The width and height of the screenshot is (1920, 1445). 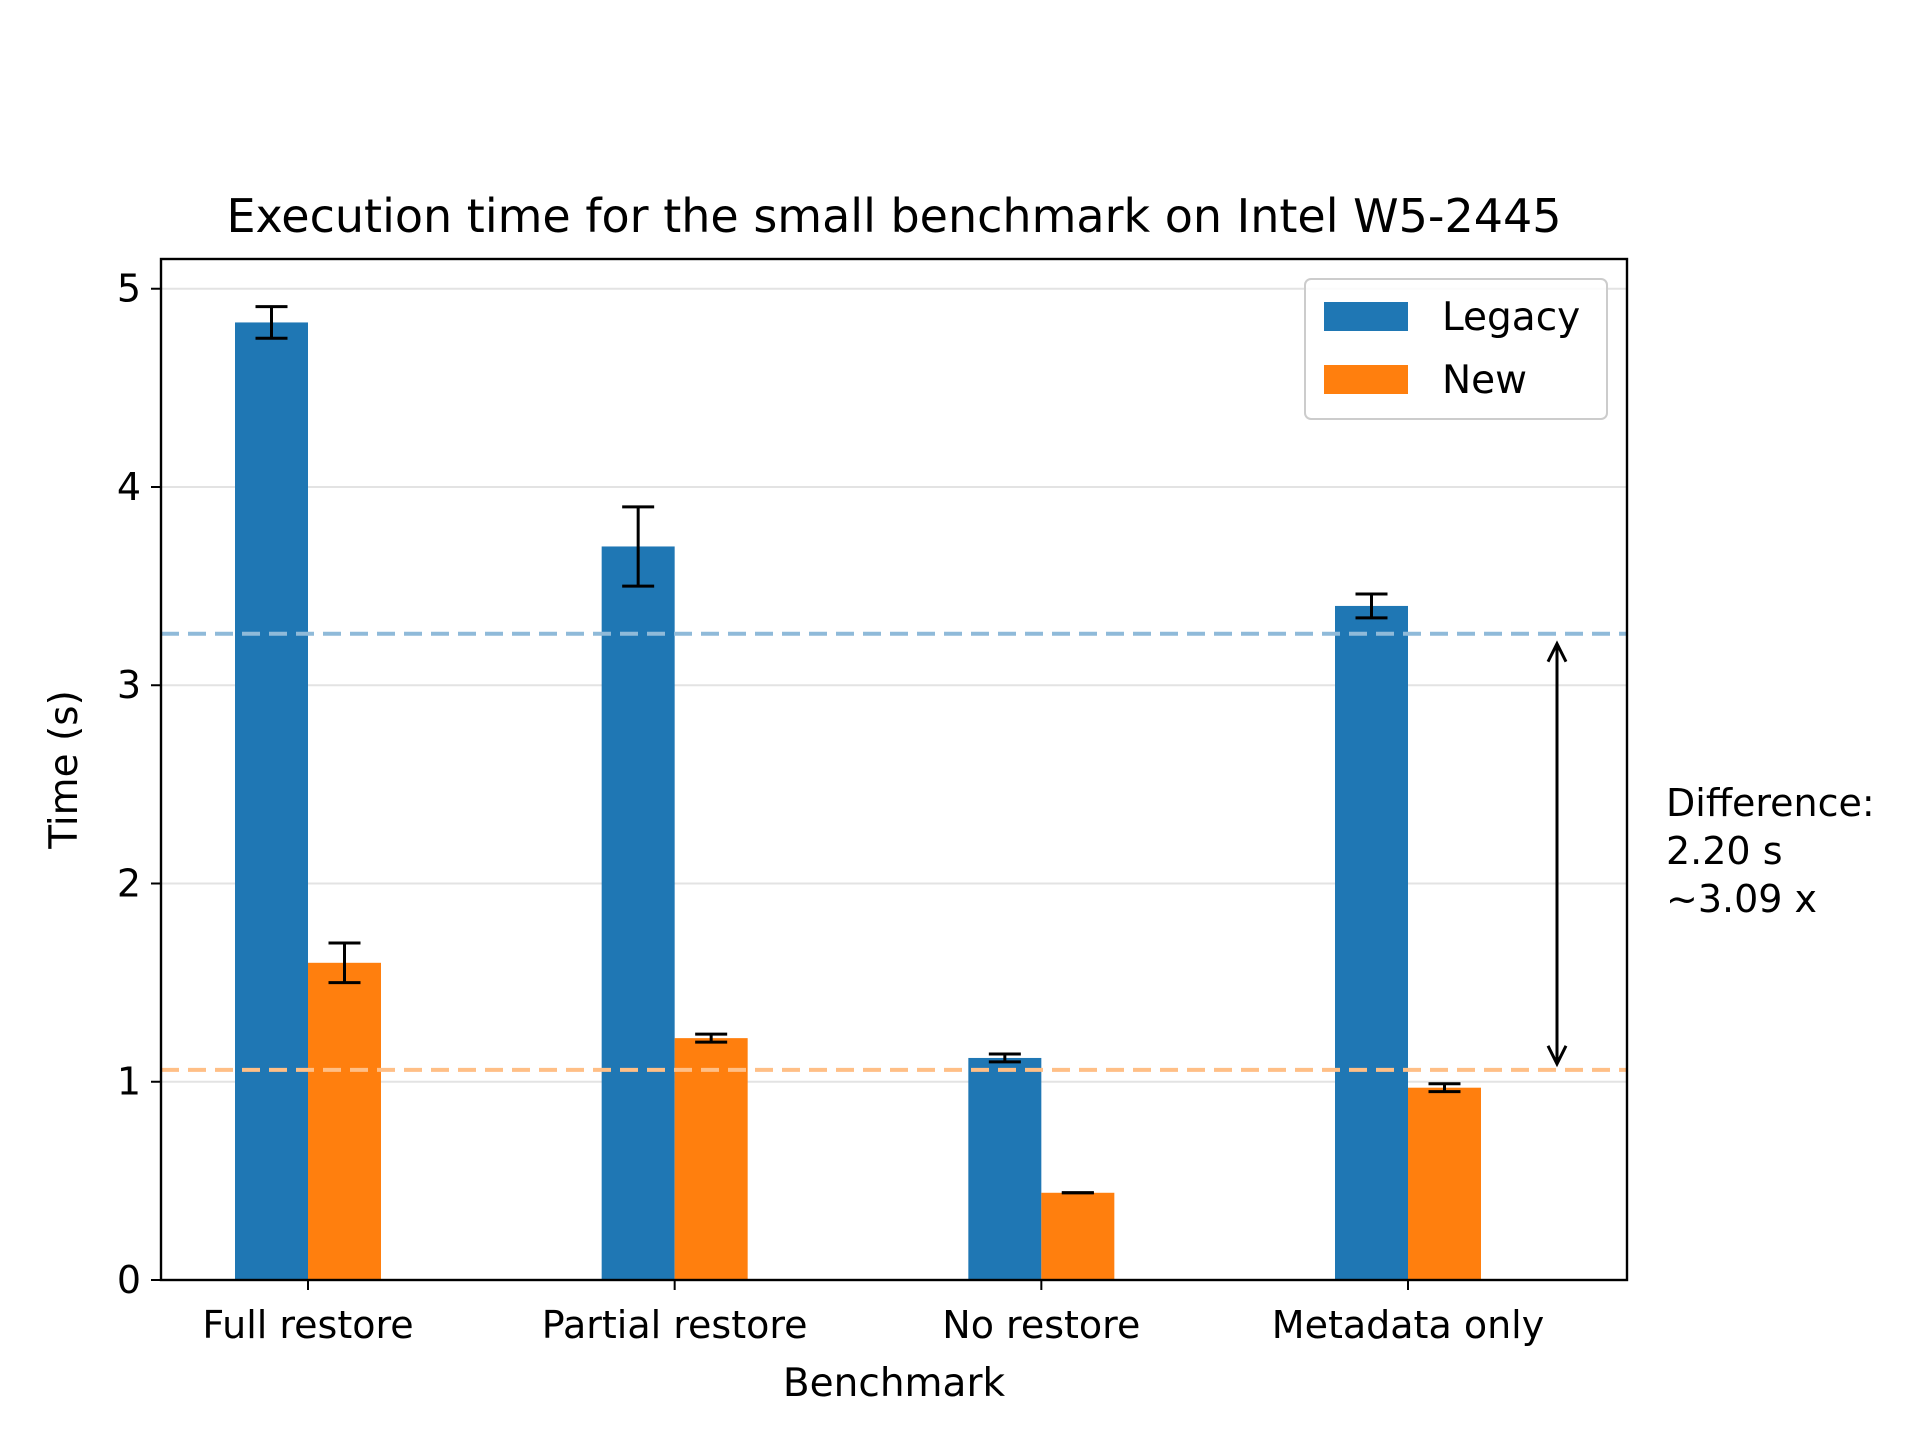 What do you see at coordinates (1444, 1183) in the screenshot?
I see `bar-new-metadata-only` at bounding box center [1444, 1183].